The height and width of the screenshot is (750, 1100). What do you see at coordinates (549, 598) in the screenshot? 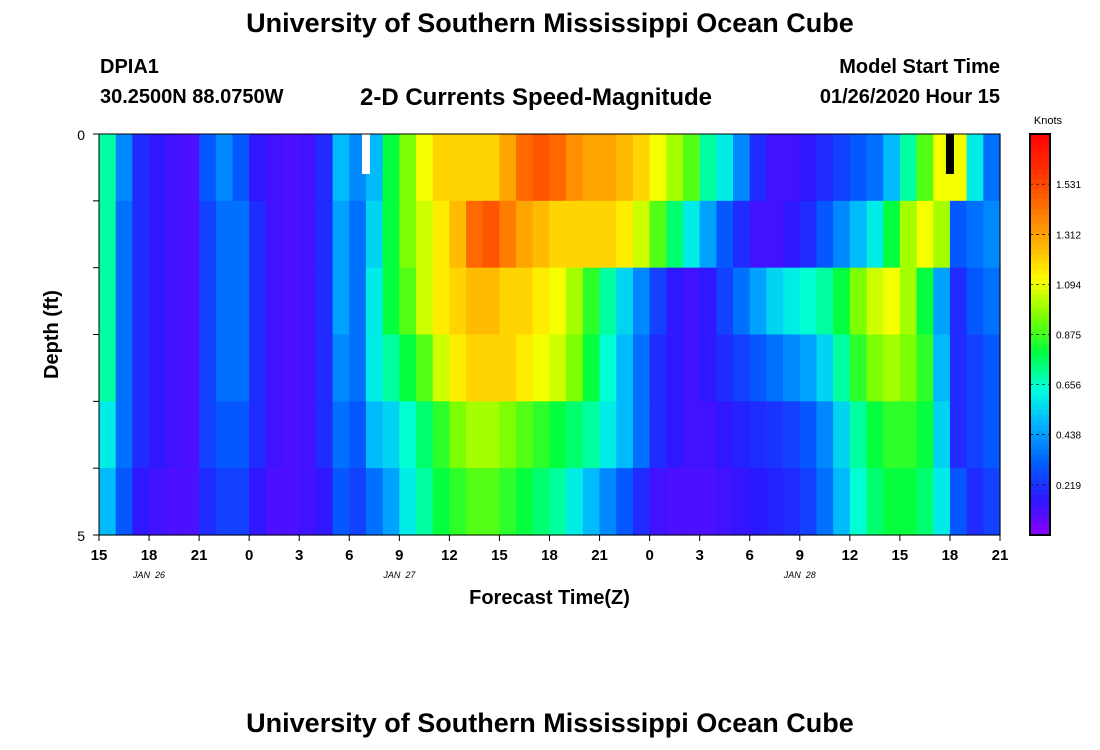
I see `x-axis-label: Forecast Time(Z)` at bounding box center [549, 598].